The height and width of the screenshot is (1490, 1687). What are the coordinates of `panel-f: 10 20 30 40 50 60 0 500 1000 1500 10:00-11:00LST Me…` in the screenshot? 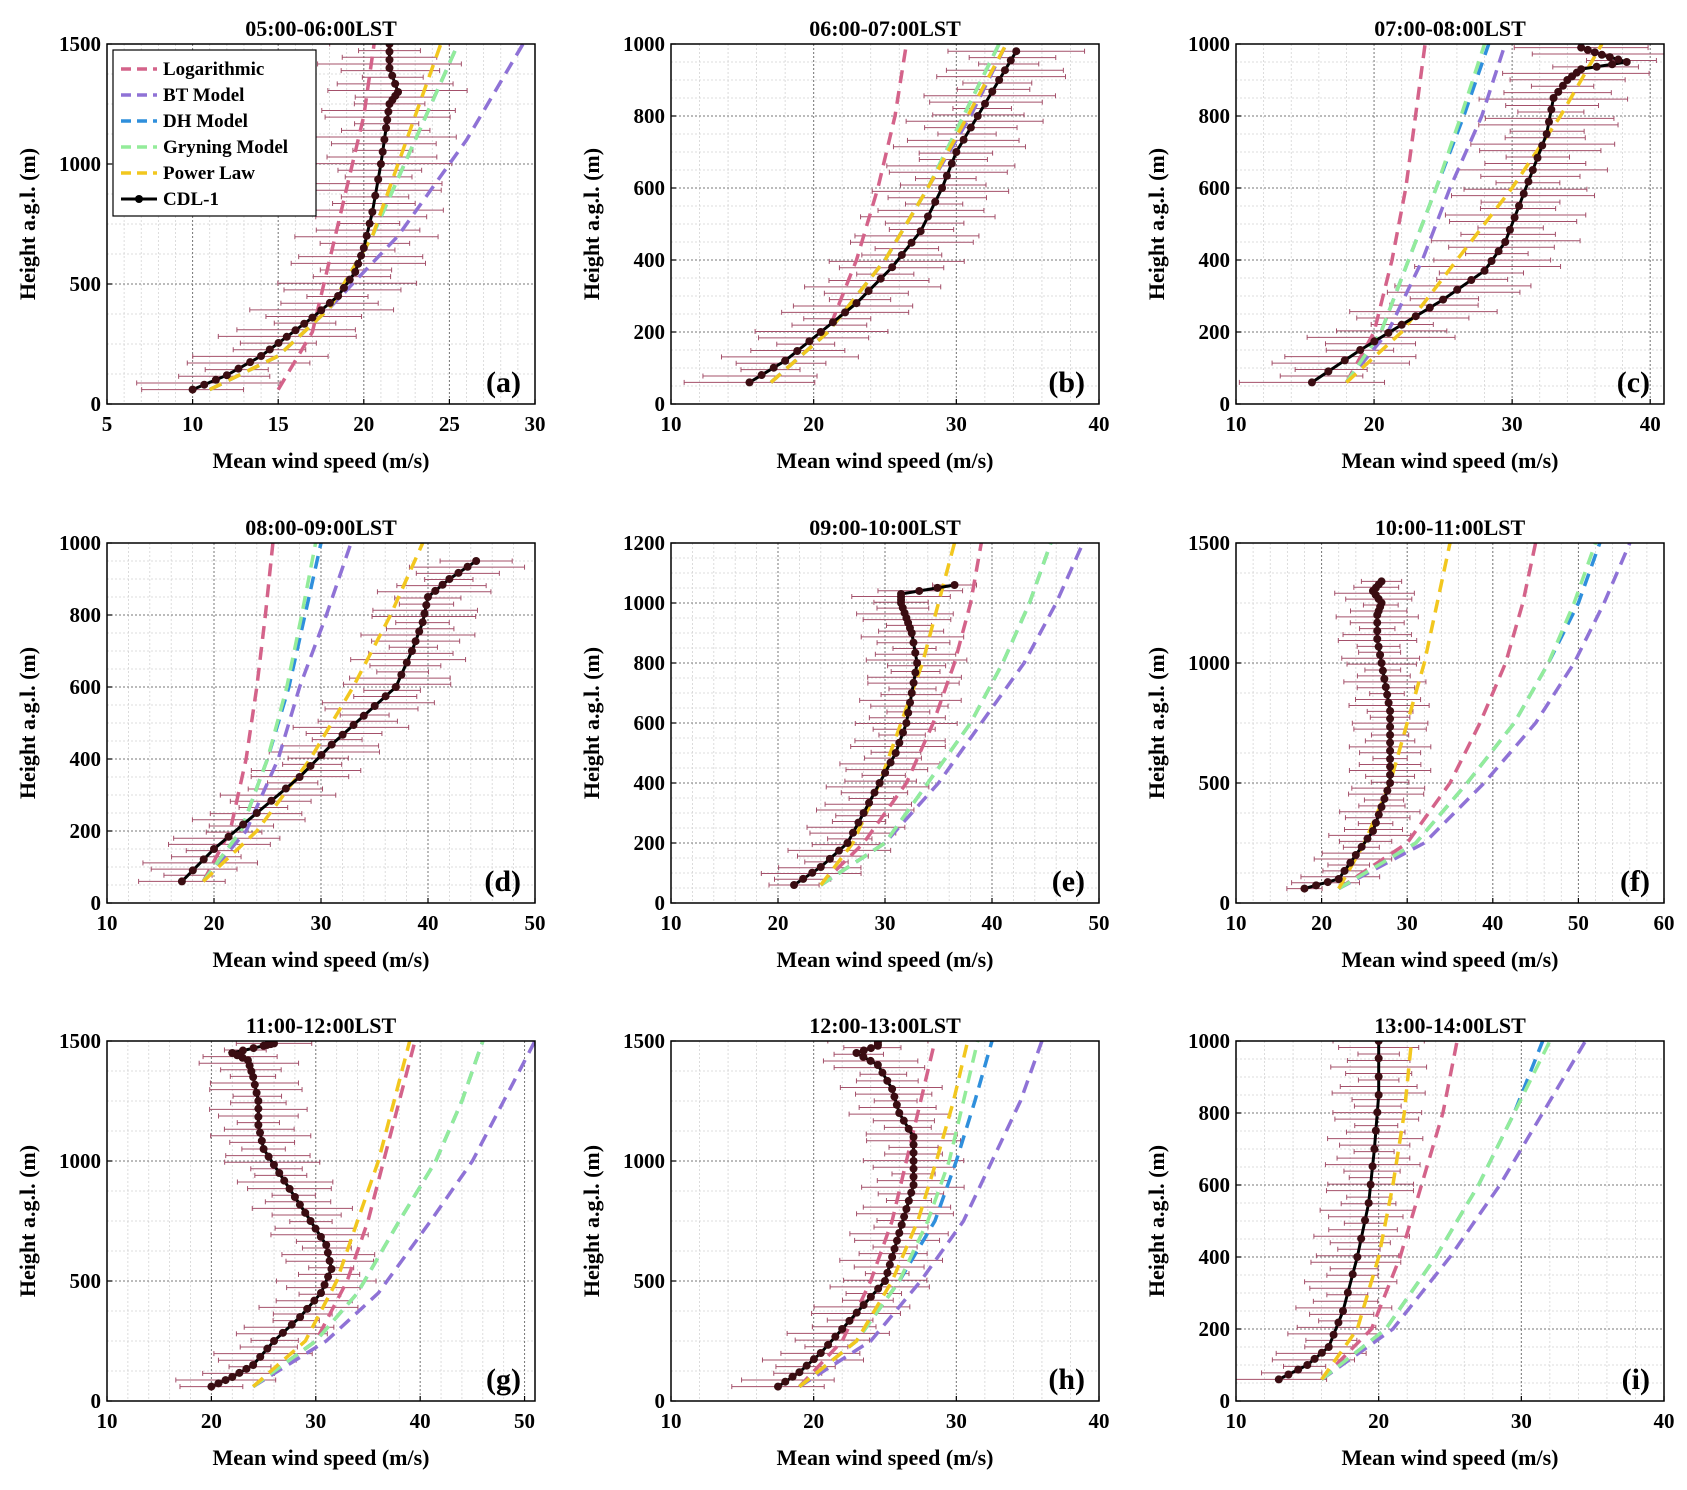 It's located at (1409, 743).